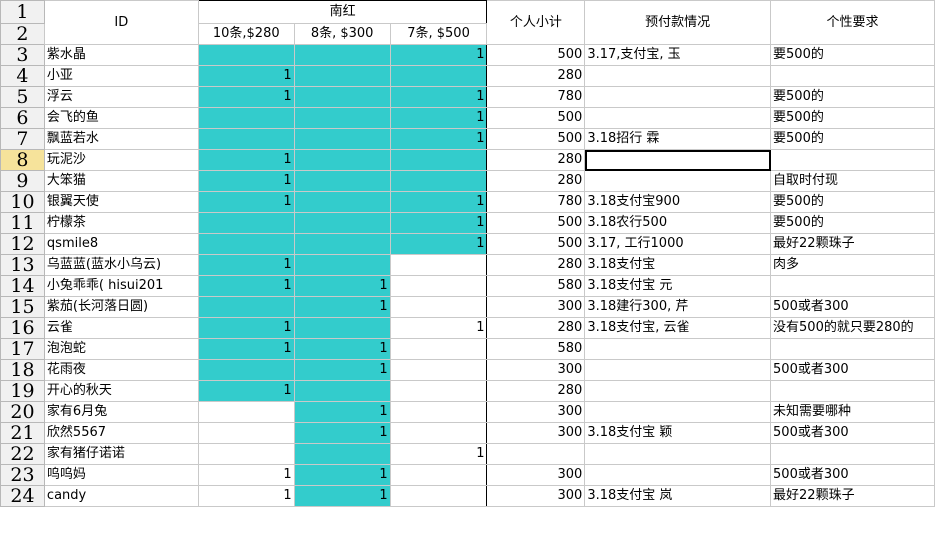 Image resolution: width=935 pixels, height=533 pixels. Describe the element at coordinates (536, 223) in the screenshot. I see `subtotal-cell: 500` at that location.